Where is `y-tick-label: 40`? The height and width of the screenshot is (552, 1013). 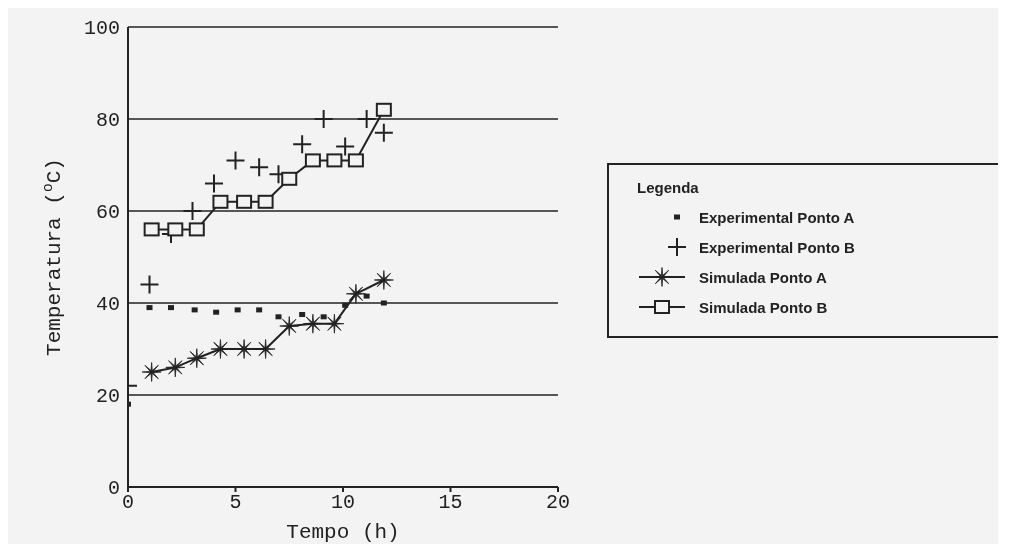 y-tick-label: 40 is located at coordinates (107, 305).